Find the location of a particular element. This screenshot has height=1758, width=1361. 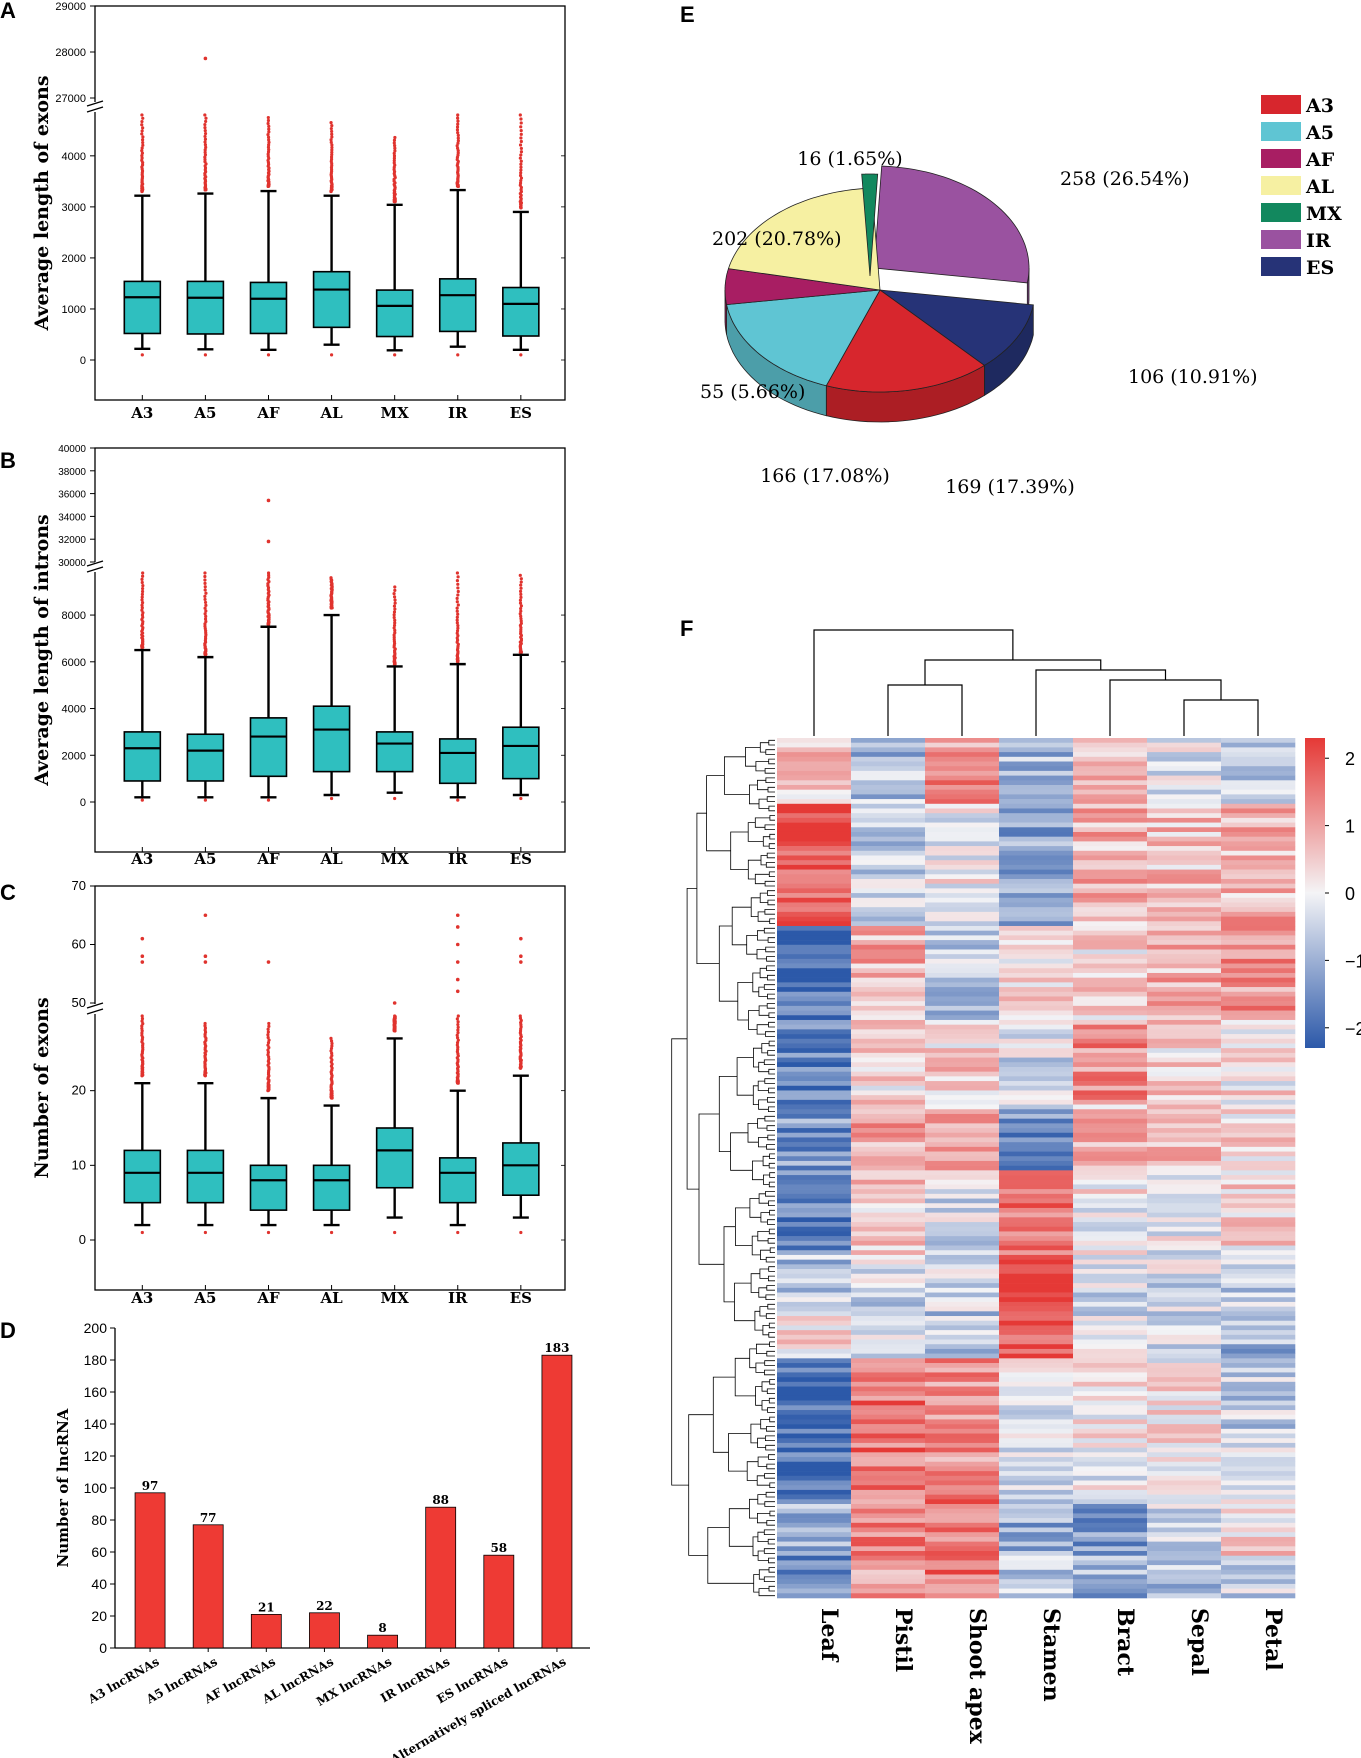

box-A5 is located at coordinates (205, 206).